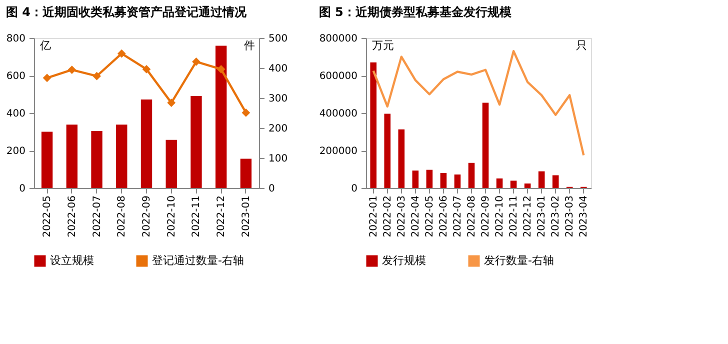  Describe the element at coordinates (581, 45) in the screenshot. I see `annotation: 只` at that location.